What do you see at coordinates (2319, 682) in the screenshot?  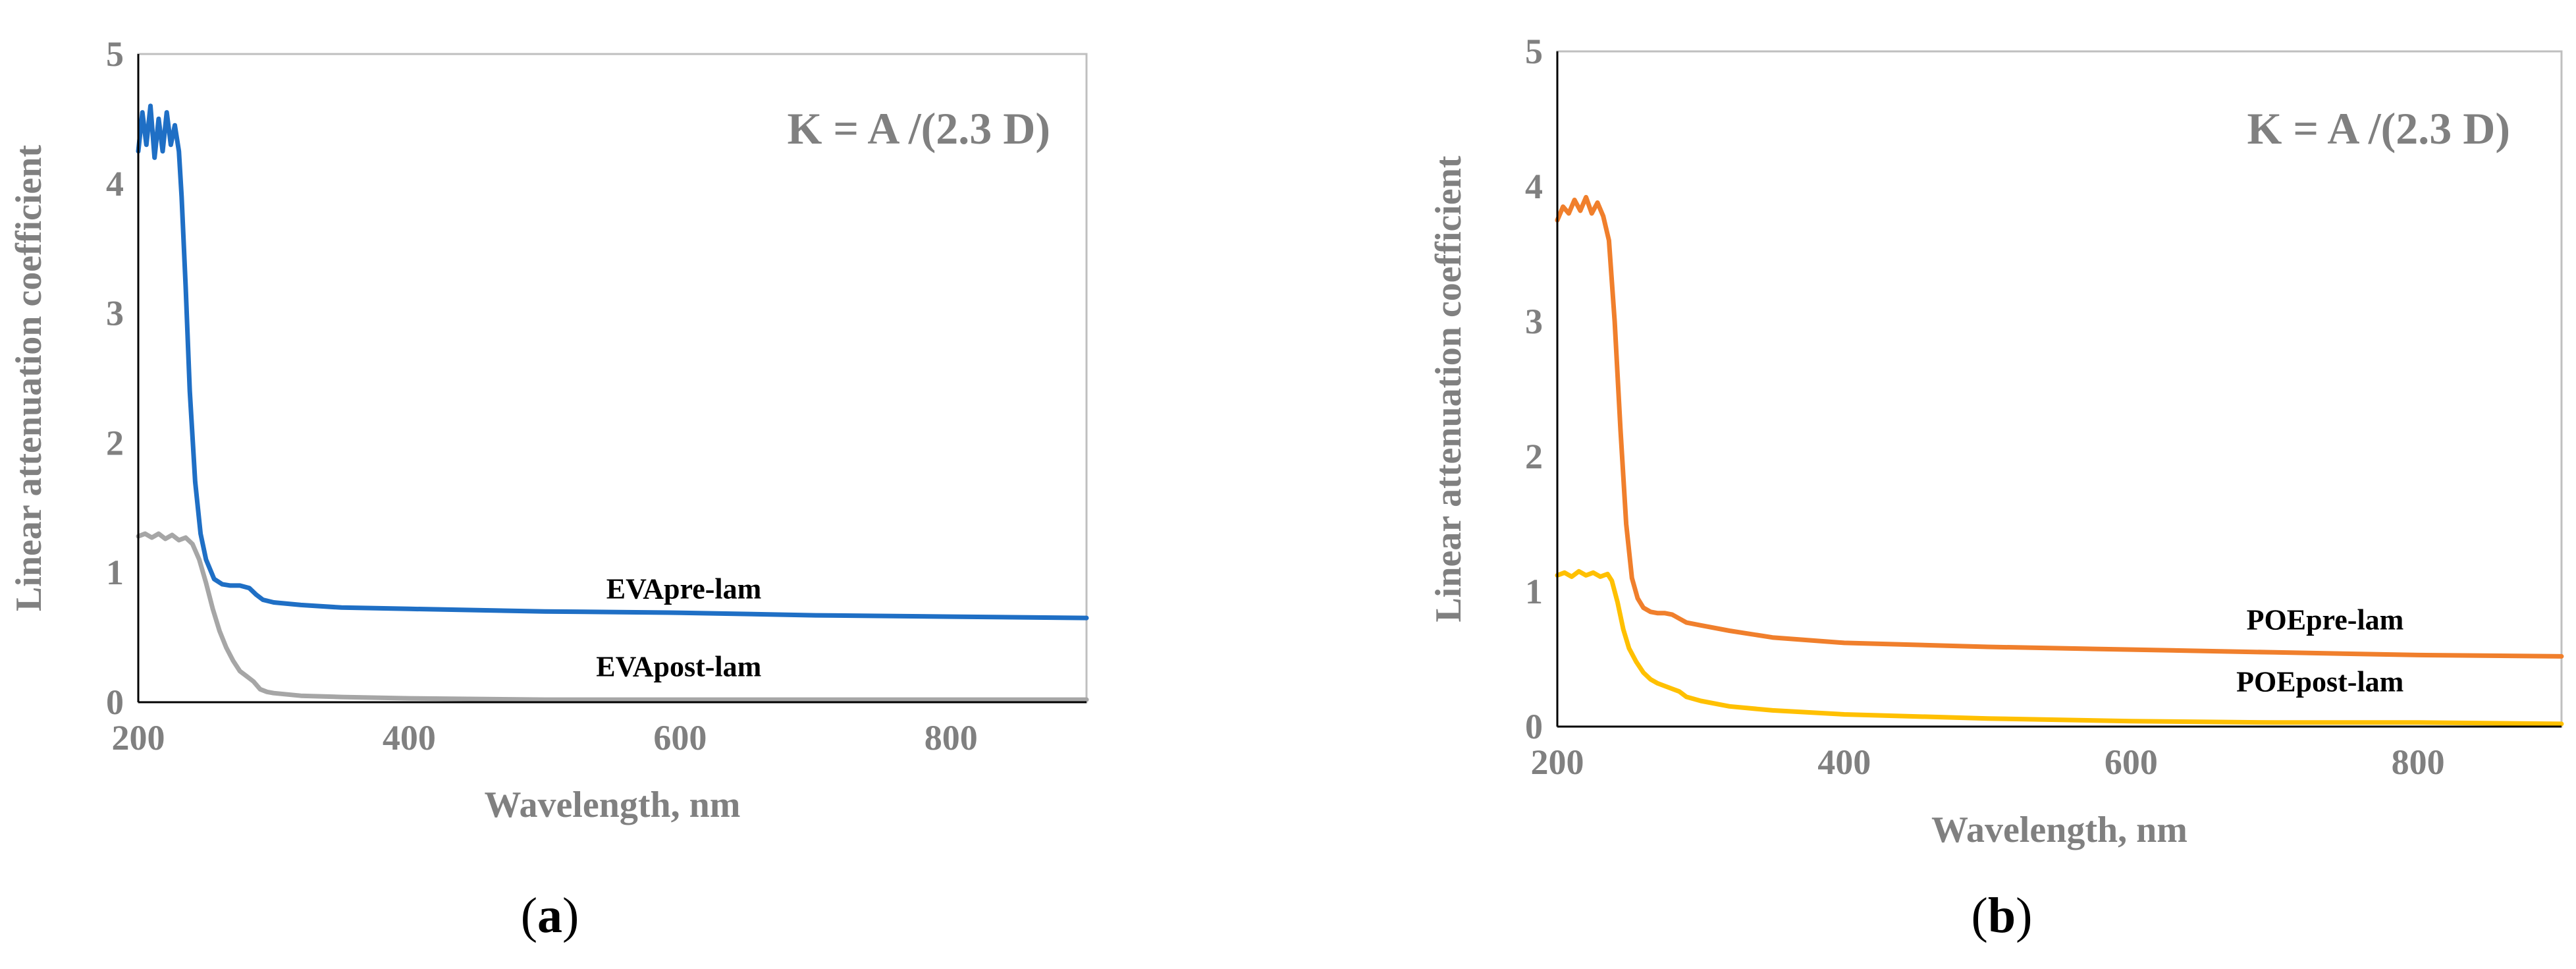 I see `series-label-poepost-lam: POEpost-lam` at bounding box center [2319, 682].